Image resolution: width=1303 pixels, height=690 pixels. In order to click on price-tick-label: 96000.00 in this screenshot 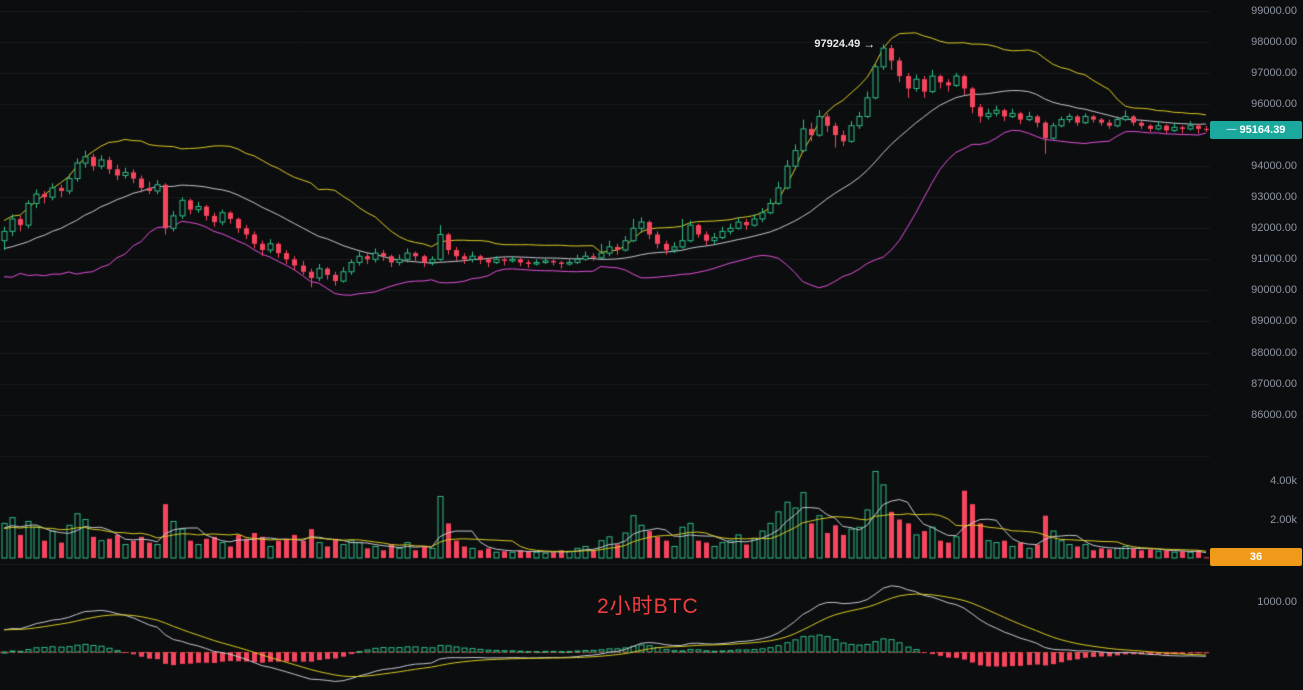, I will do `click(1274, 104)`.